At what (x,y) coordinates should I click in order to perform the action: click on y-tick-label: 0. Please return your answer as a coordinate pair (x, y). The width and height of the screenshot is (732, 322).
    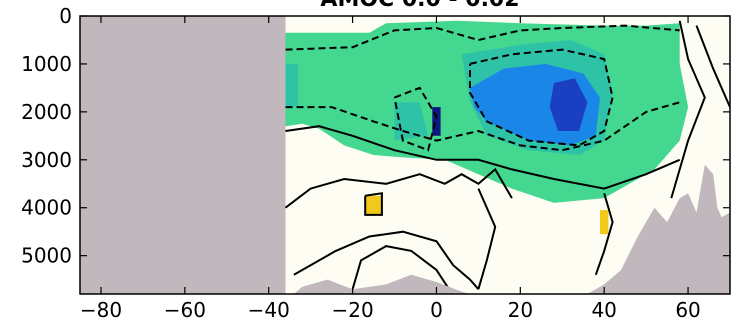
    Looking at the image, I should click on (65, 16).